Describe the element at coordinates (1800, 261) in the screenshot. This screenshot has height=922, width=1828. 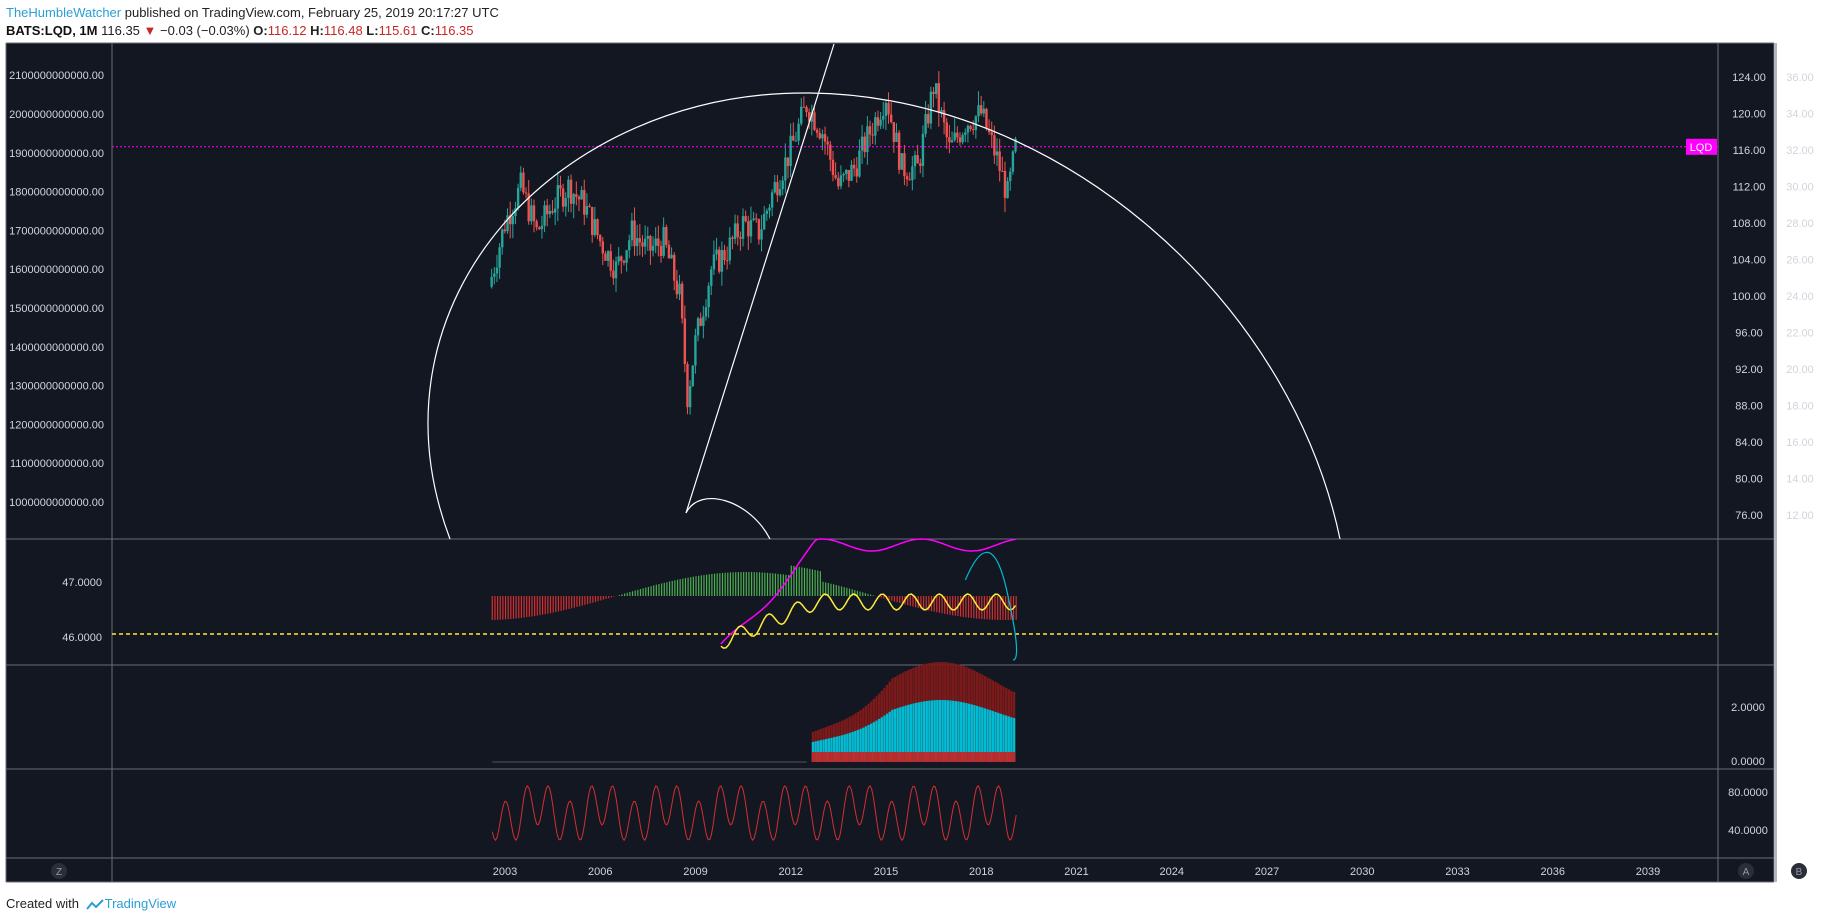
I see `main-right2-tick-label: 26.00` at that location.